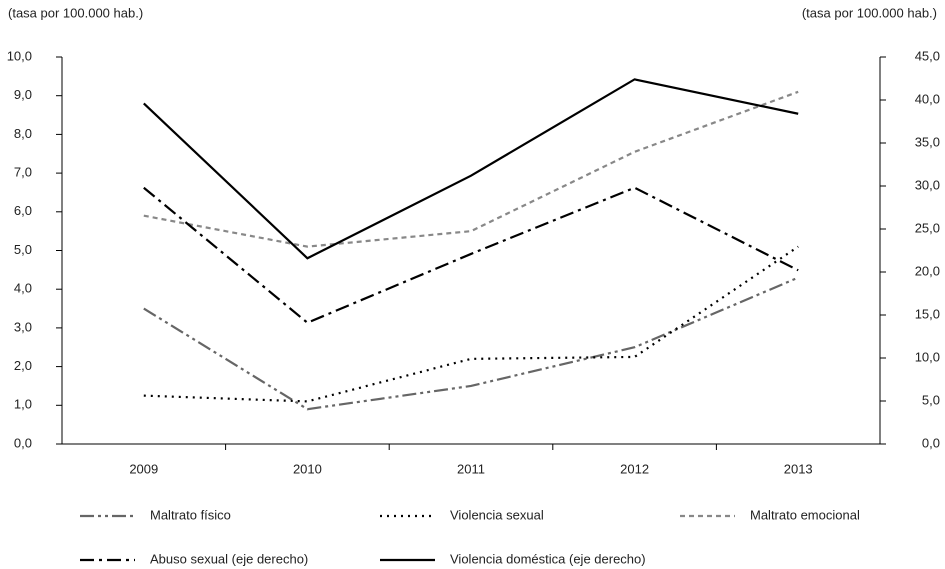 Image resolution: width=945 pixels, height=569 pixels. What do you see at coordinates (23, 172) in the screenshot?
I see `y-tick-label: 7,0` at bounding box center [23, 172].